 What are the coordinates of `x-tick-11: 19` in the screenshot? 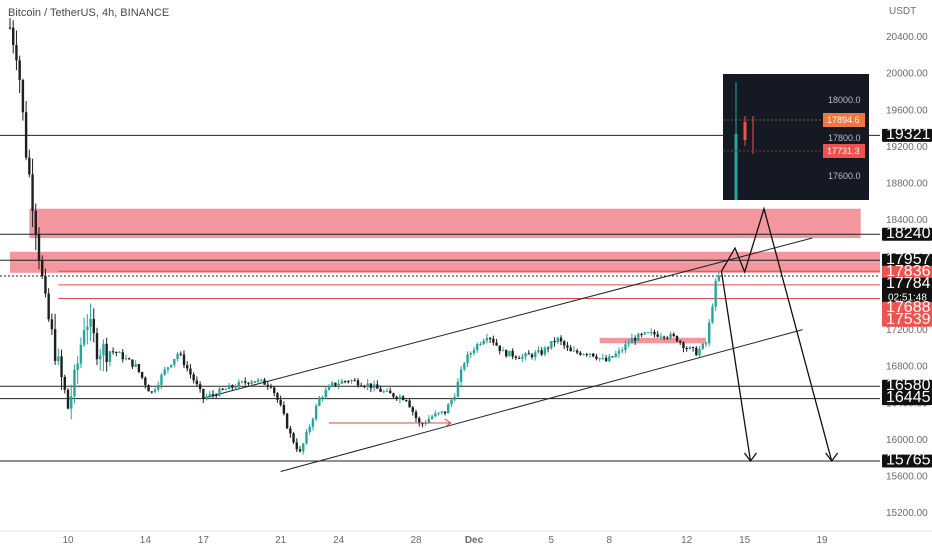 It's located at (822, 540).